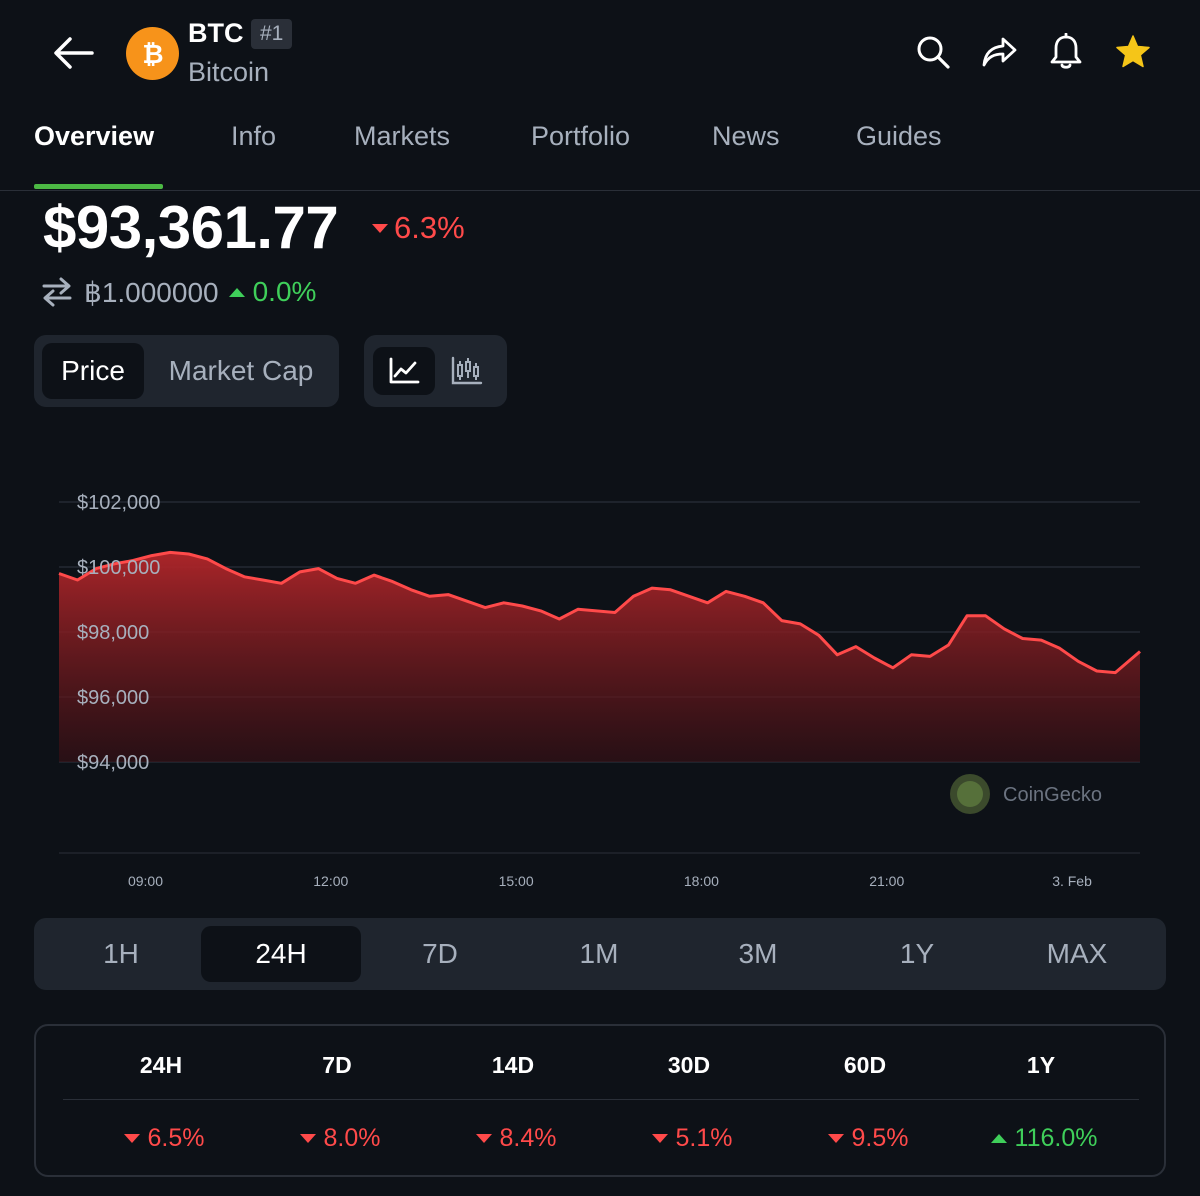 This screenshot has width=1200, height=1196. Describe the element at coordinates (229, 72) in the screenshot. I see `coin-name: Bitcoin` at that location.